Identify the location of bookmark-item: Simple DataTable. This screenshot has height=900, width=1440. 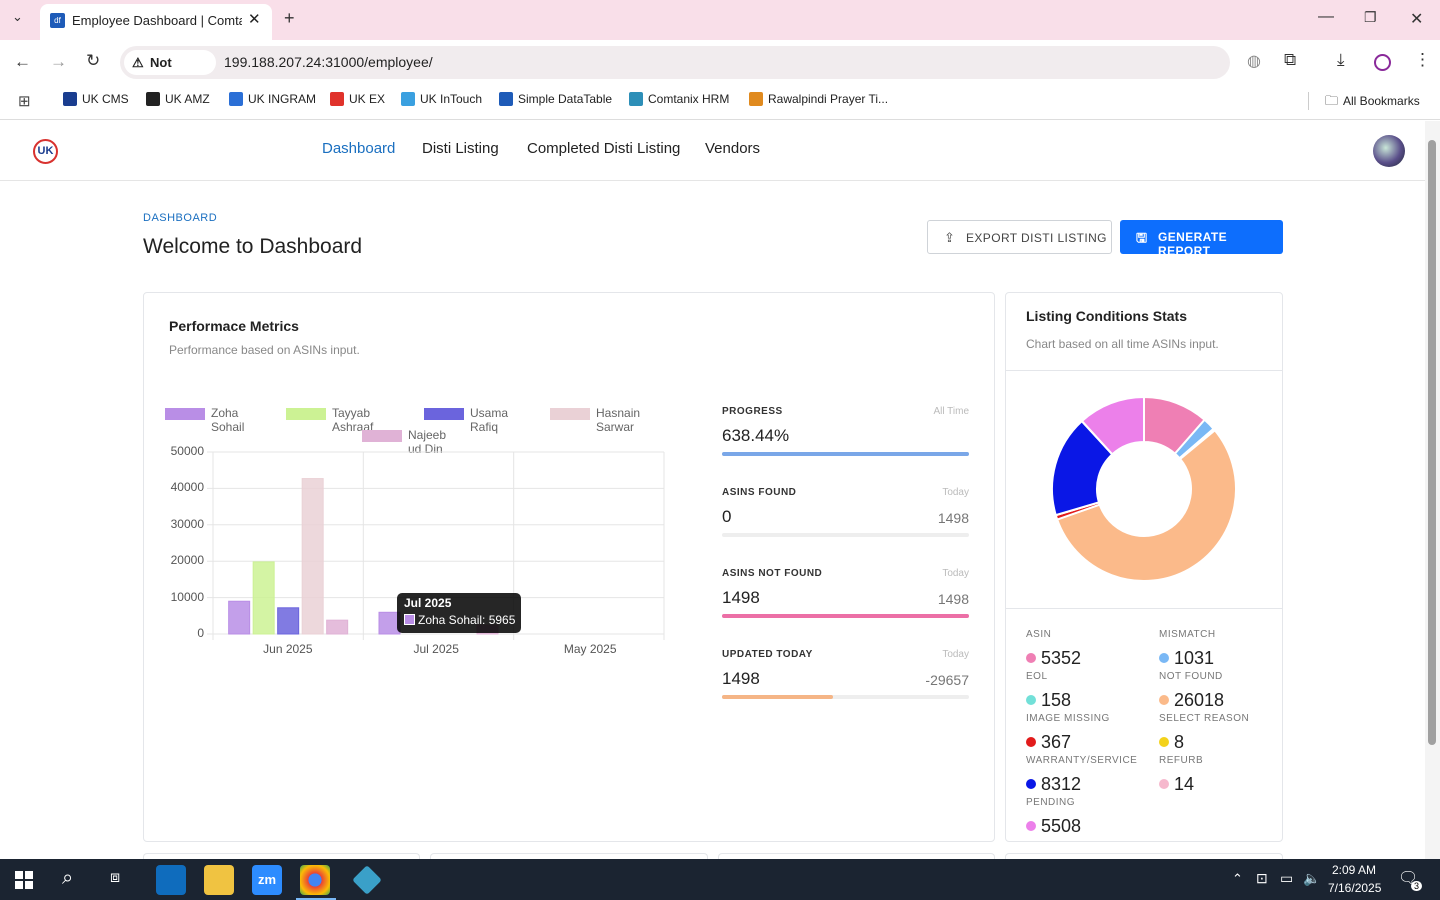
(555, 99).